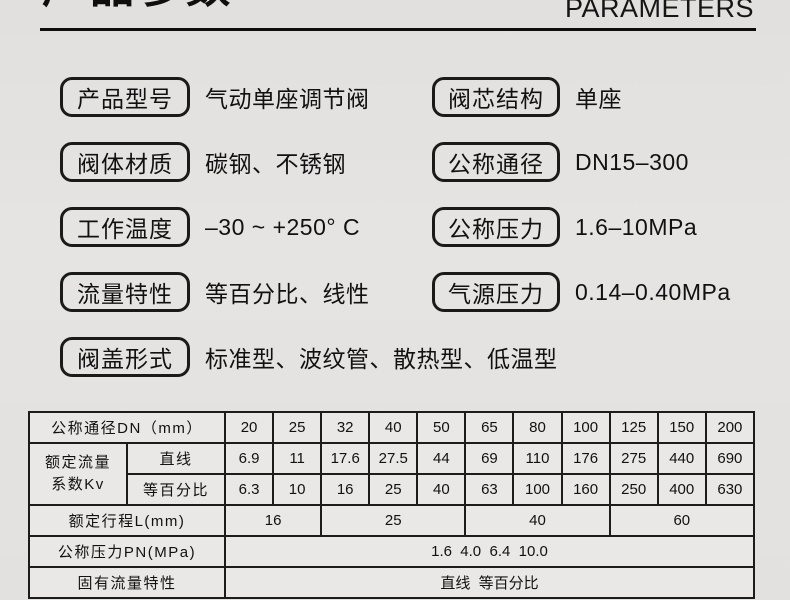 The width and height of the screenshot is (790, 600). Describe the element at coordinates (730, 458) in the screenshot. I see `kv-linear-value-cell: 690` at that location.